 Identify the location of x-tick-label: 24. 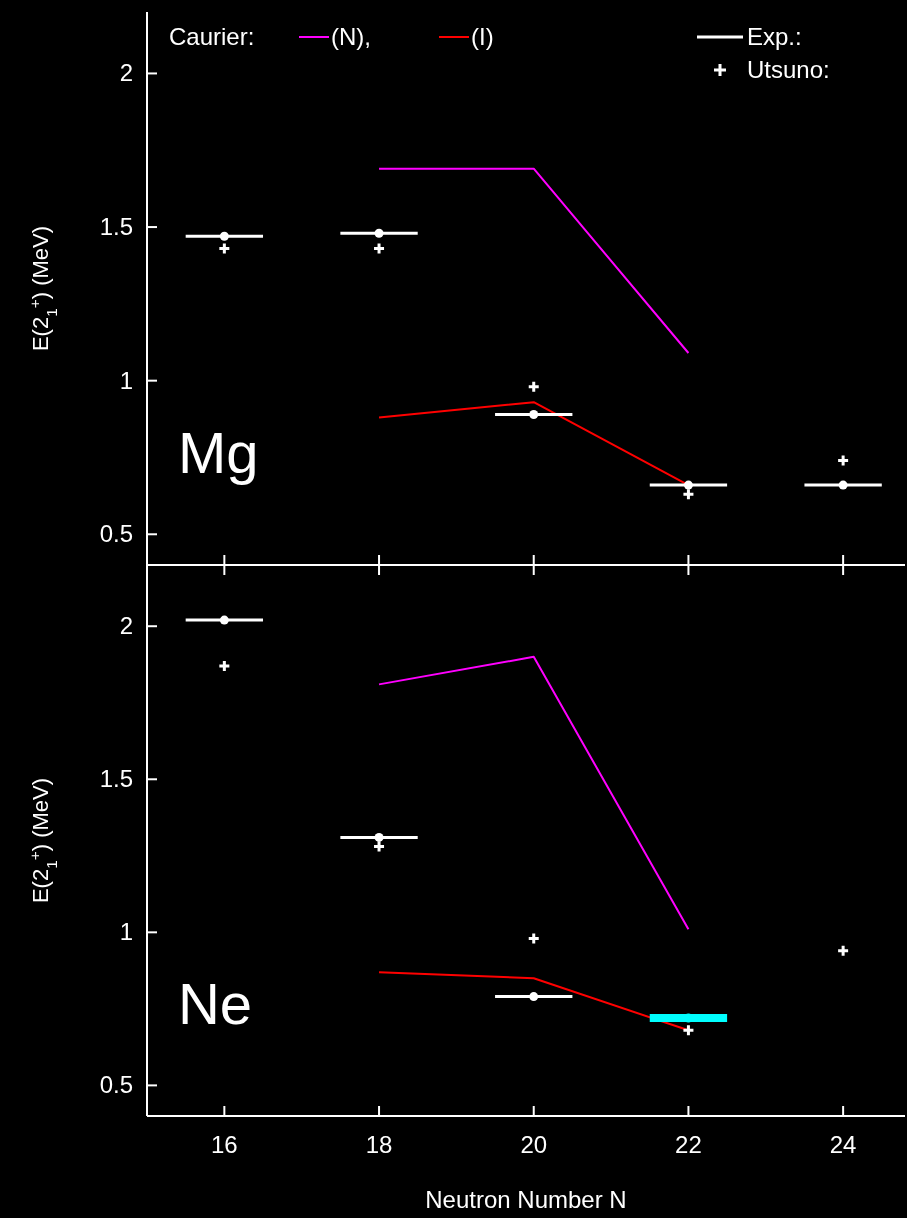
(843, 1144).